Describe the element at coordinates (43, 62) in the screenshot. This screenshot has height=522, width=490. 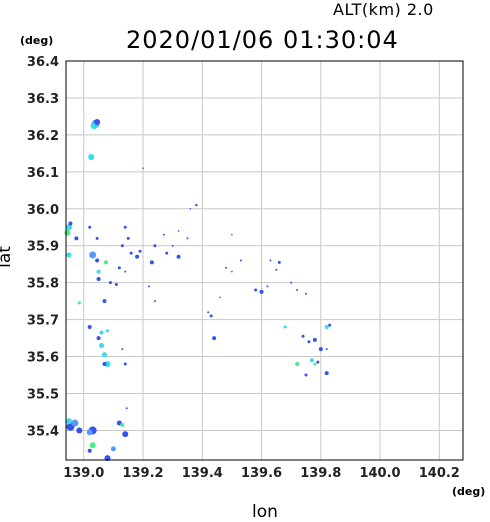
I see `y-tick-label: 36.4` at that location.